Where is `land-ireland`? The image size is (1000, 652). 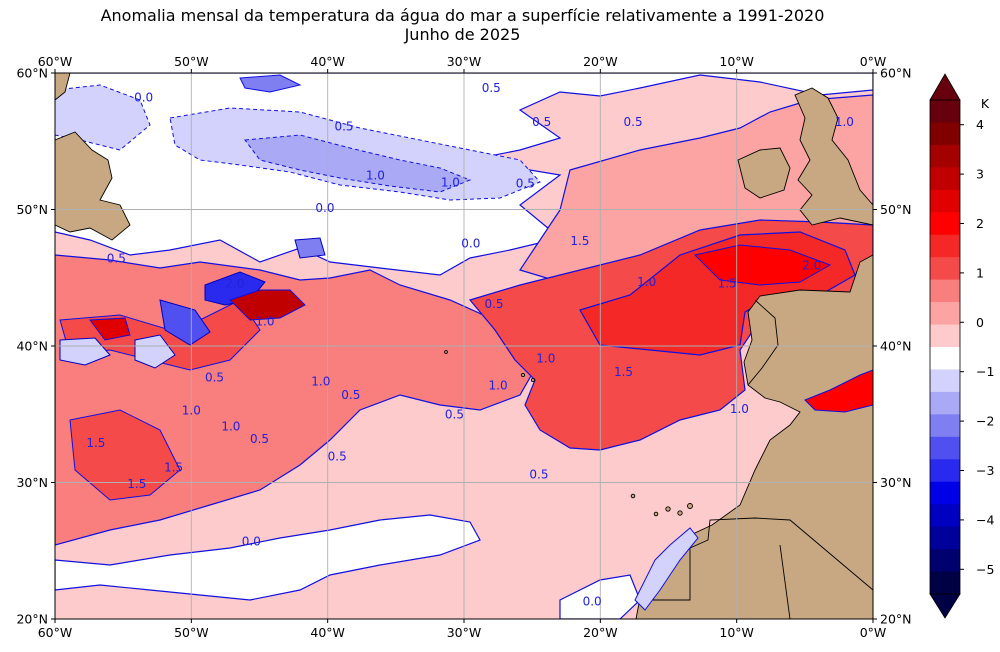 land-ireland is located at coordinates (764, 173).